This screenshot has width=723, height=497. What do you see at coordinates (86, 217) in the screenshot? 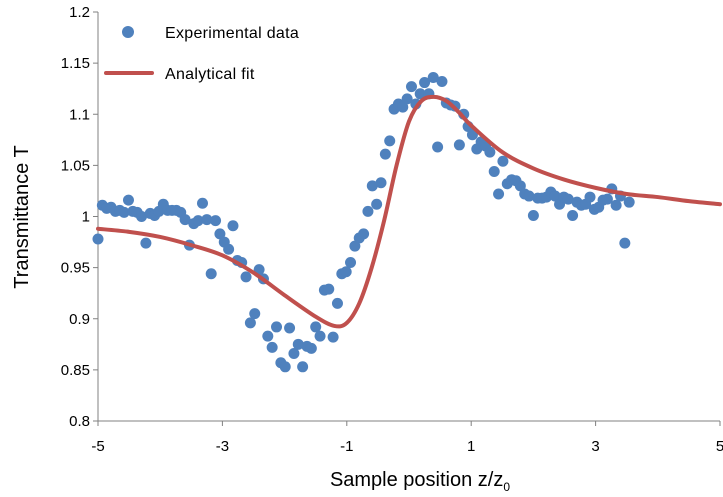
I see `y-tick-label: 1` at bounding box center [86, 217].